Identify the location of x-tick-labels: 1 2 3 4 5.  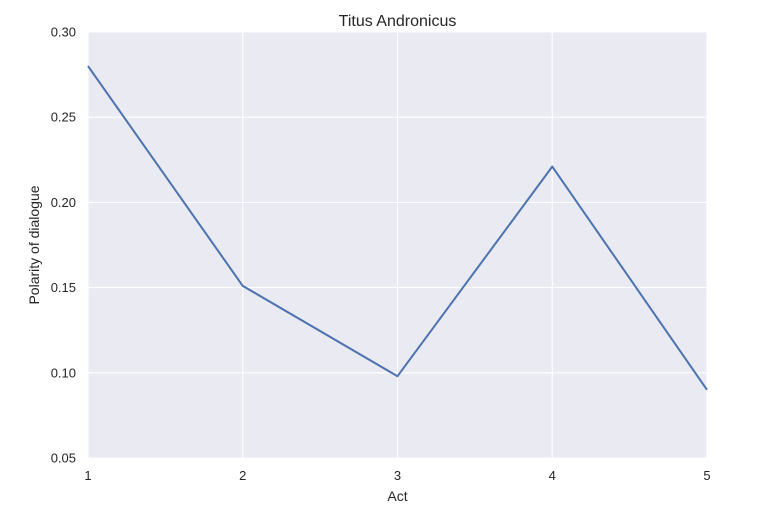
(397, 475).